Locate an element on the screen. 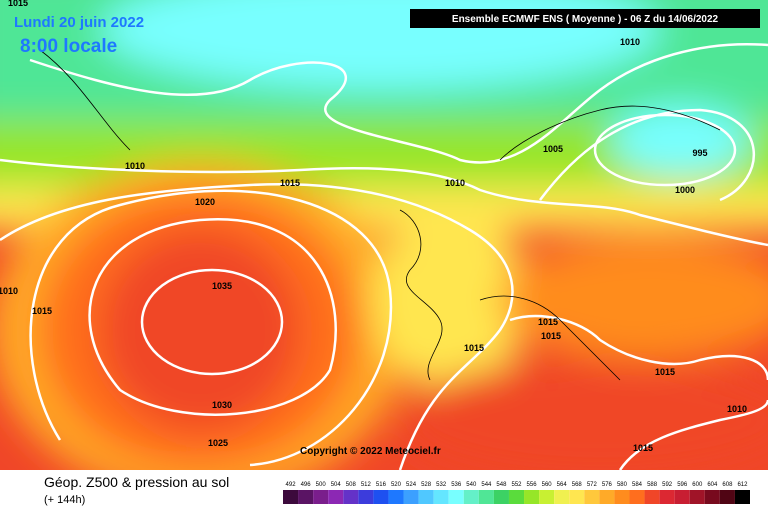  isobar-label: 1020 is located at coordinates (205, 202).